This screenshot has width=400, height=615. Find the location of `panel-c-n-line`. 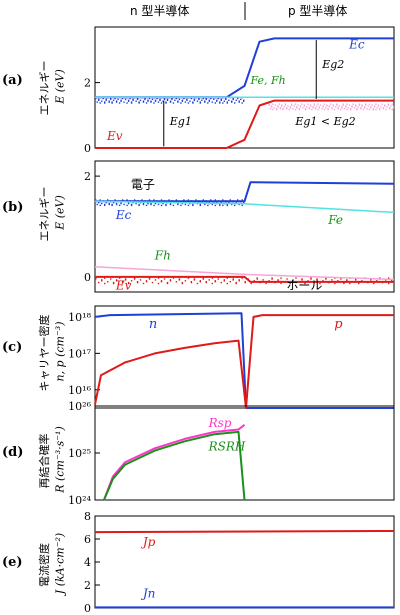

panel-c-n-line is located at coordinates (244, 360).